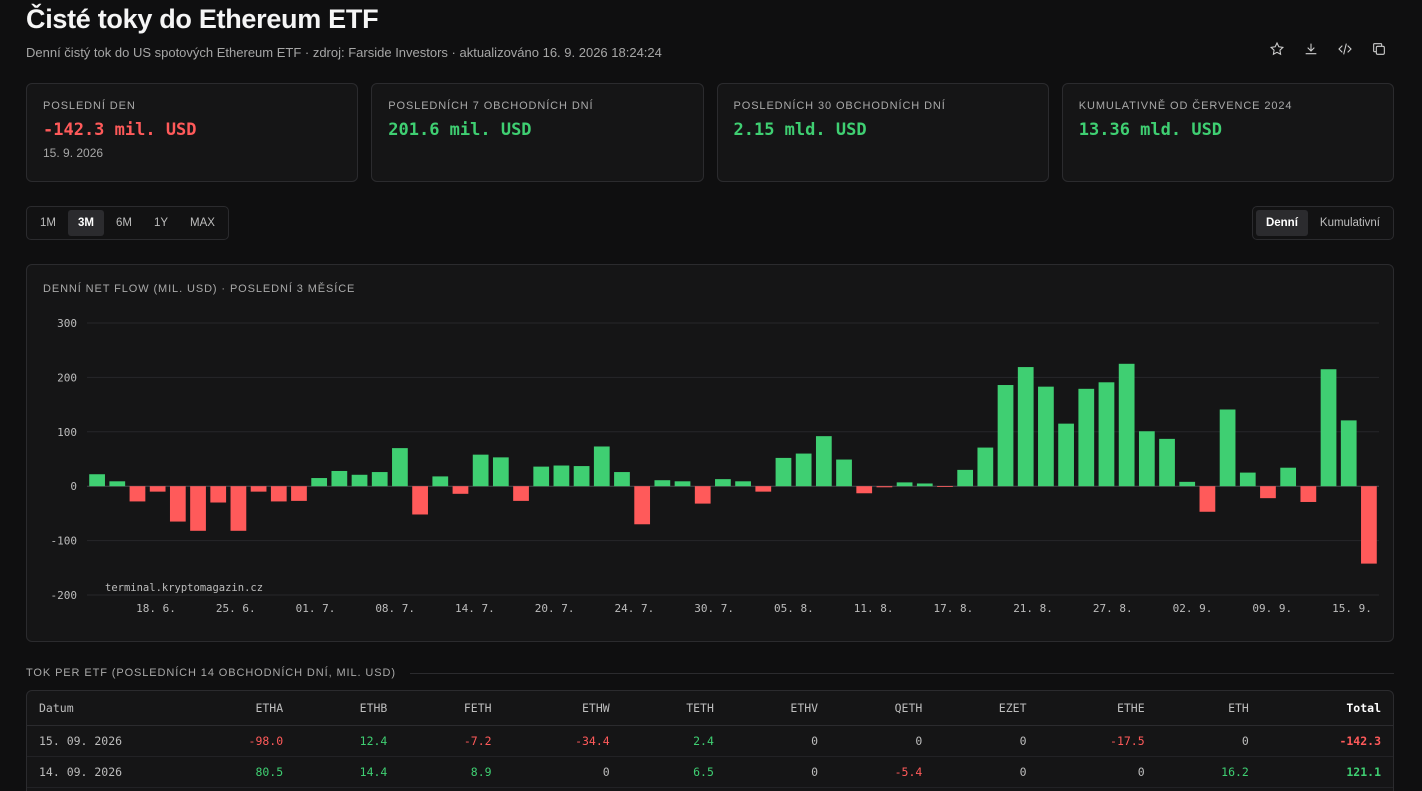 This screenshot has height=791, width=1422. What do you see at coordinates (953, 608) in the screenshot?
I see `x-tick-label: 17. 8.` at bounding box center [953, 608].